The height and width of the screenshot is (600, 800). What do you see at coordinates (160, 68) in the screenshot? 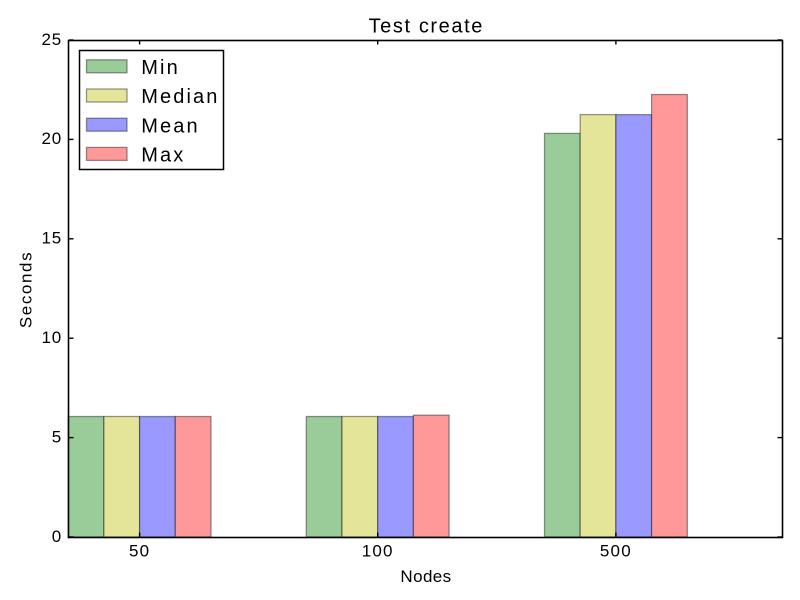
I see `svg-text: Min` at bounding box center [160, 68].